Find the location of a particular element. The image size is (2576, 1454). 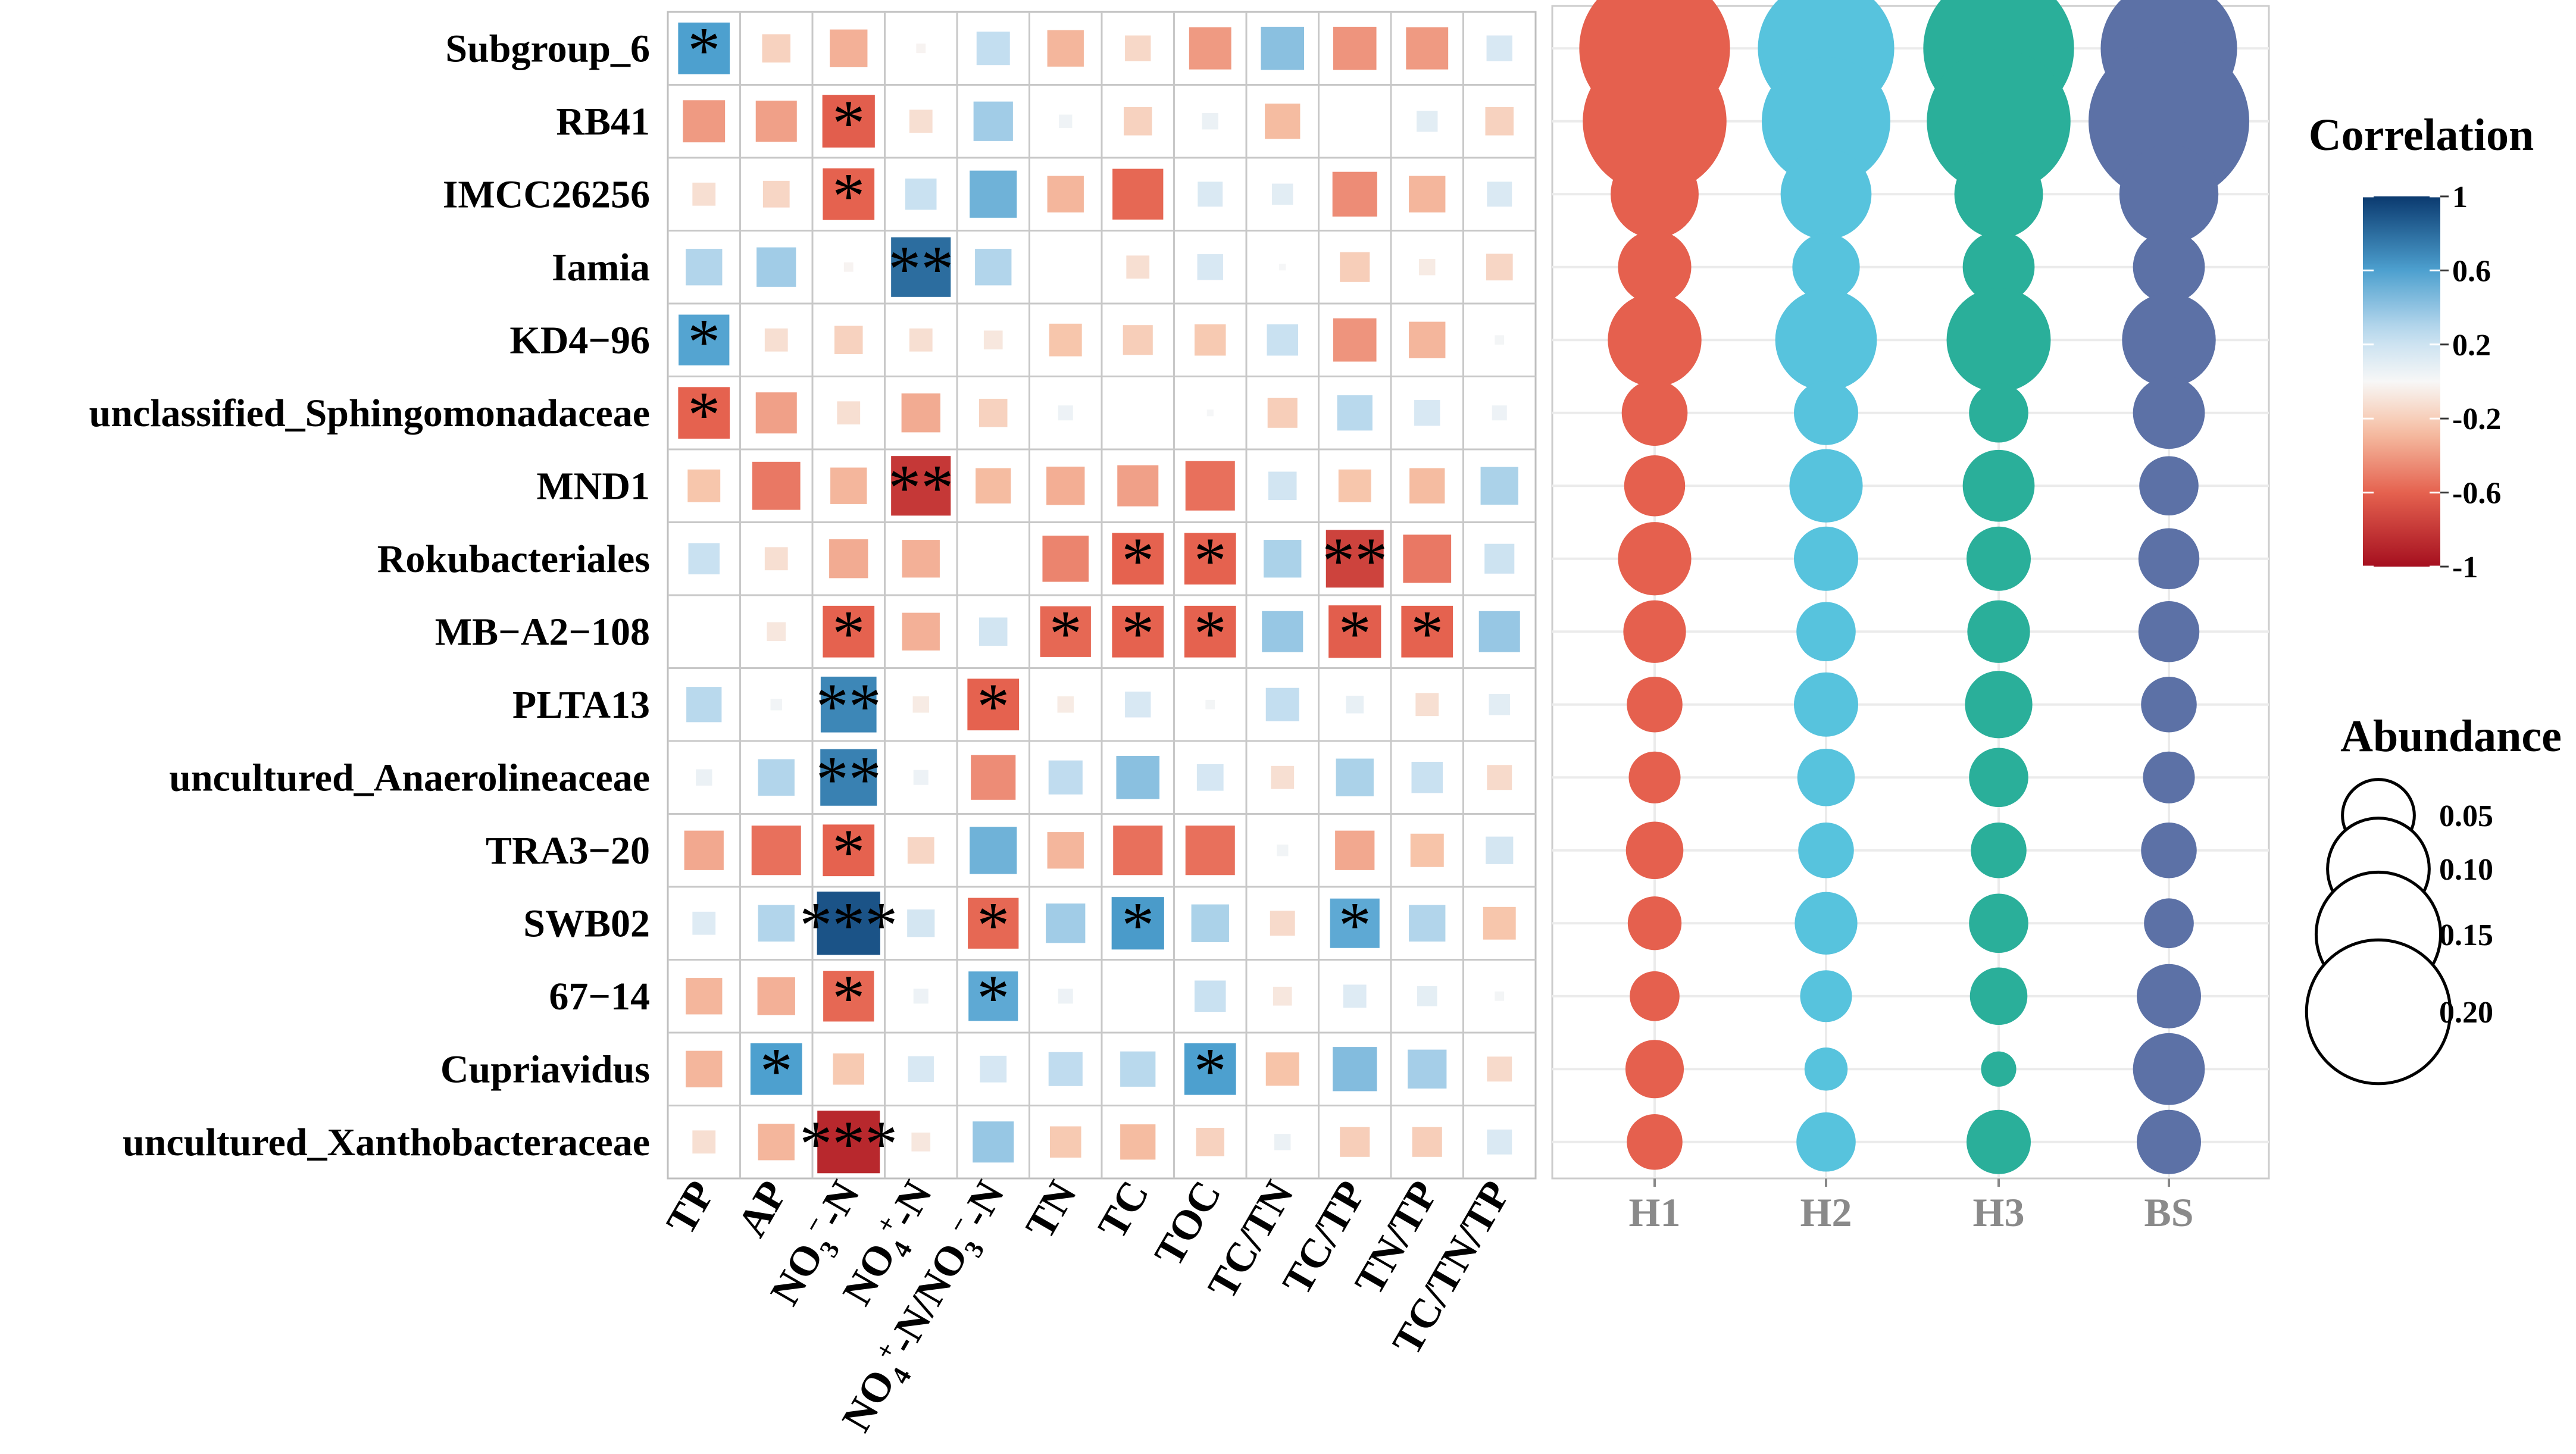

x-tick-label-h3: H3 is located at coordinates (1999, 1213).